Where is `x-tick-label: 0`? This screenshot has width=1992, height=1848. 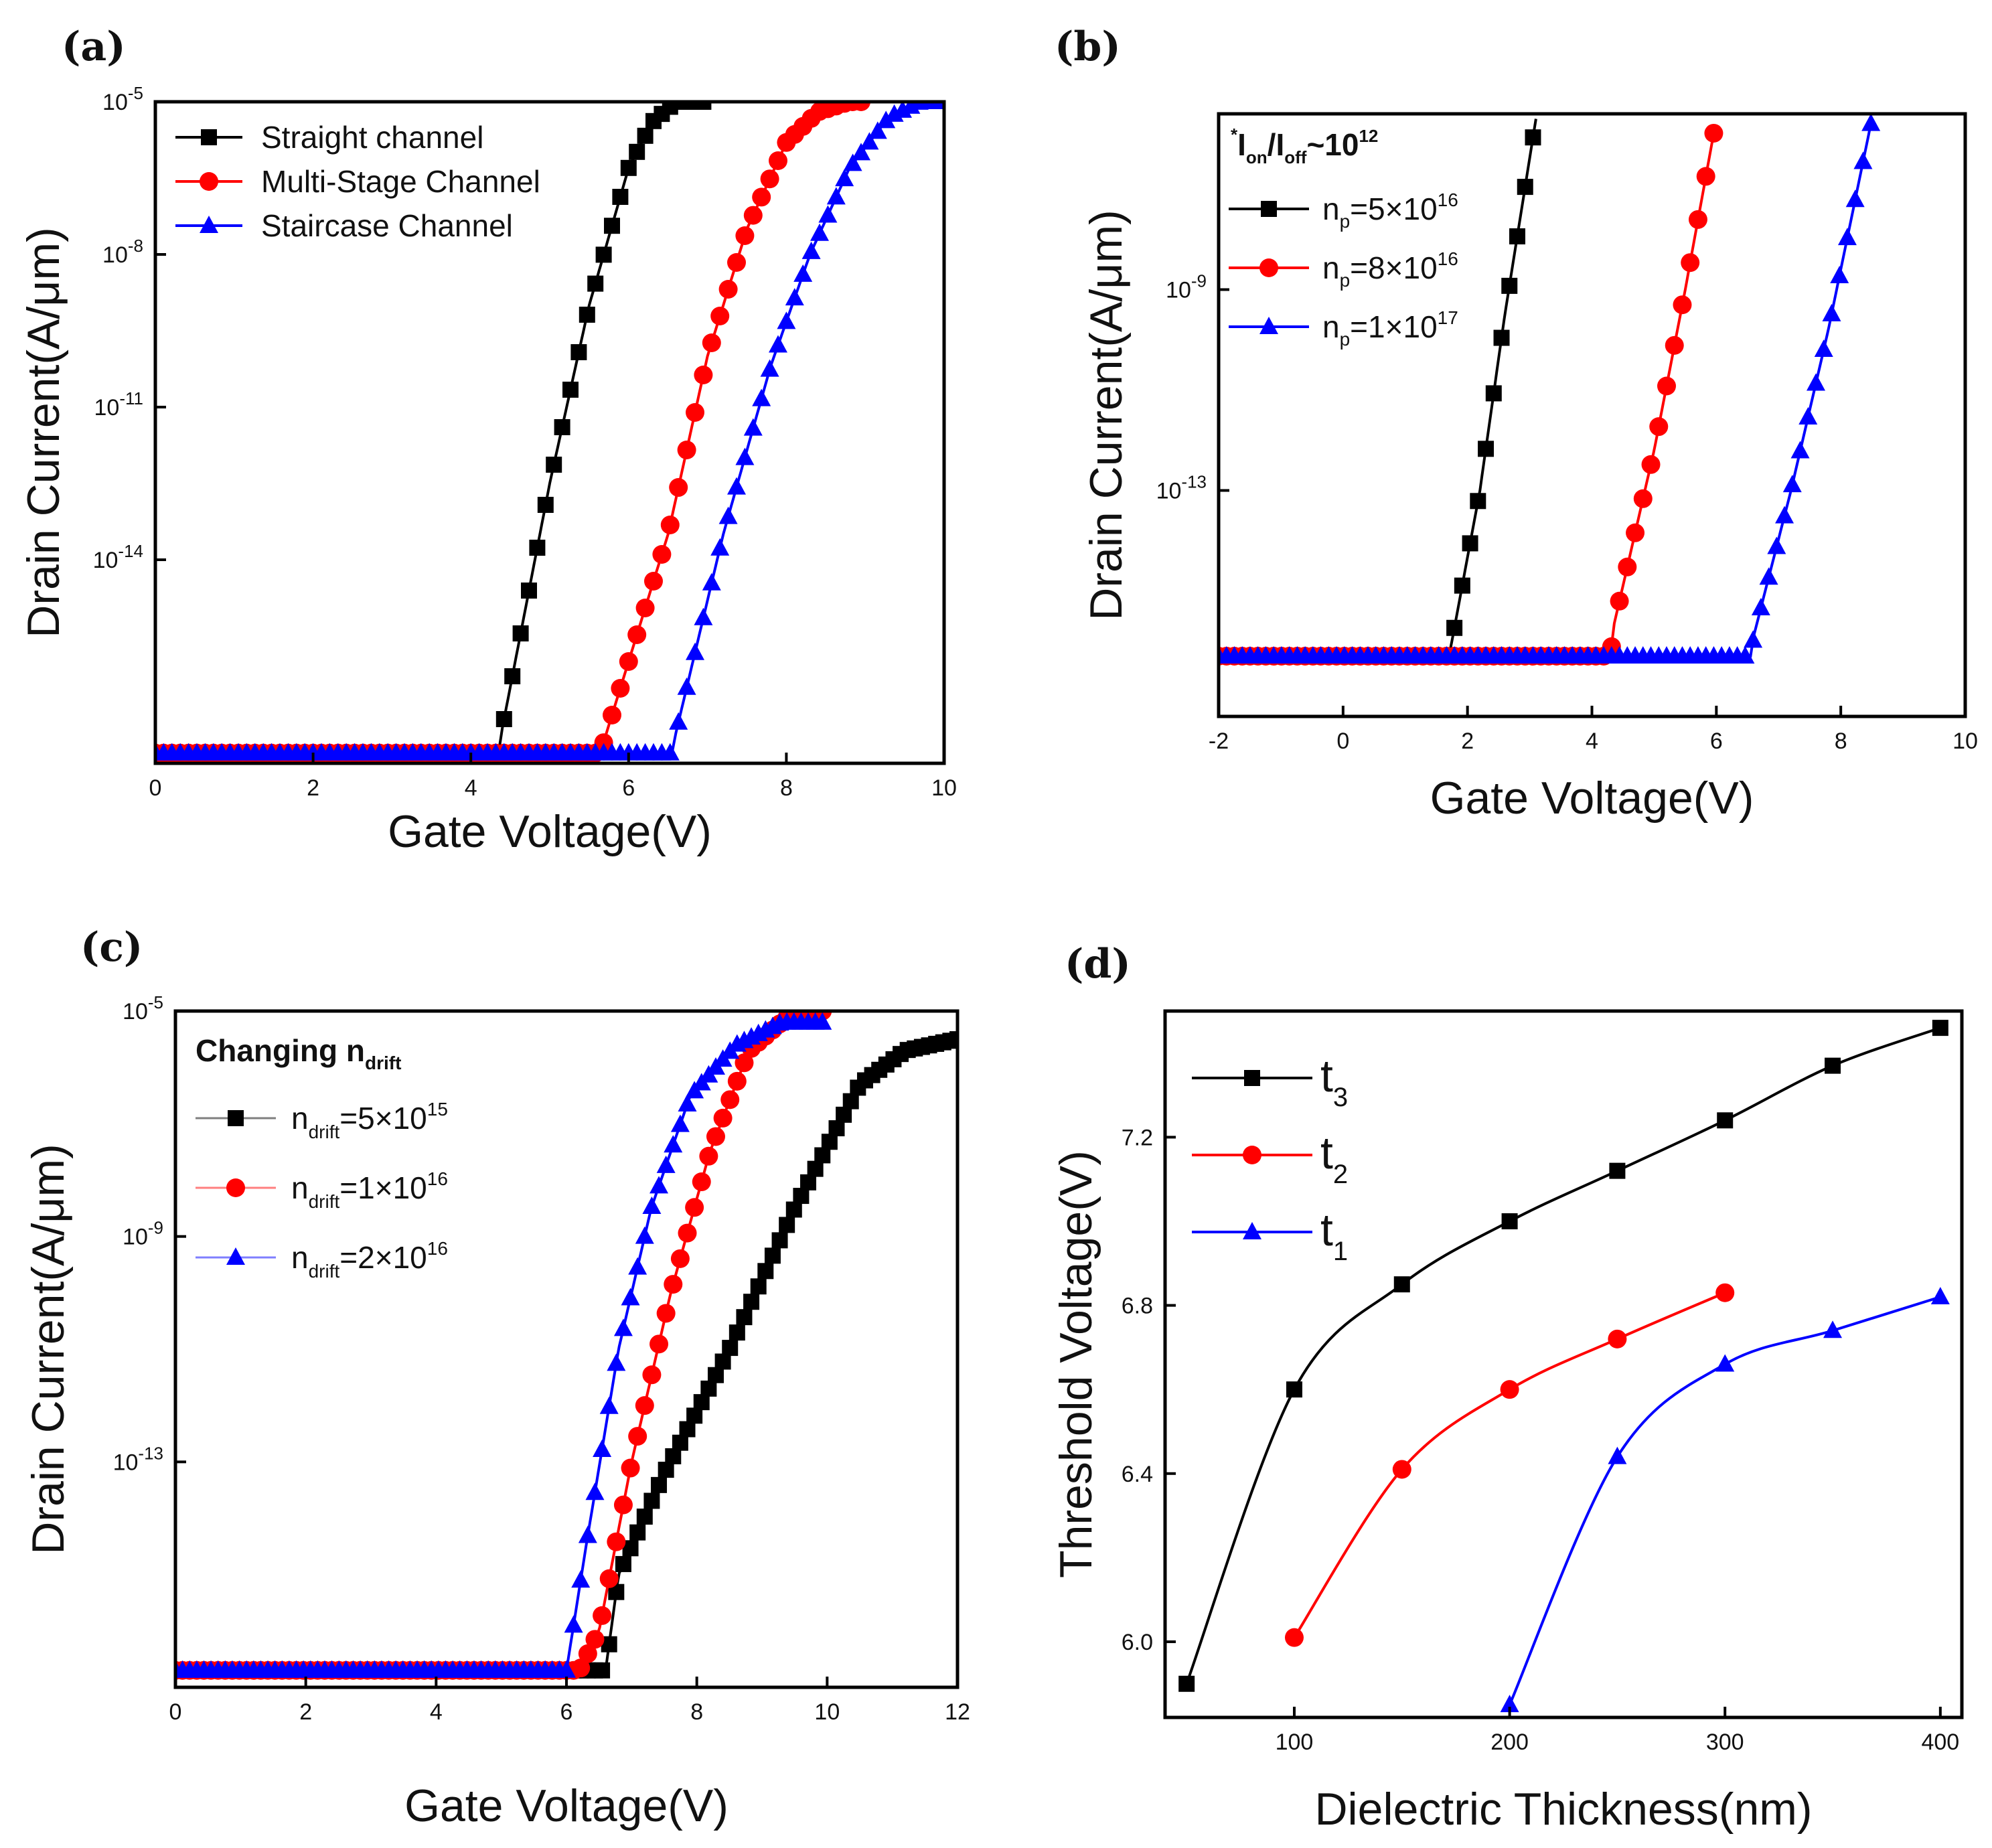 x-tick-label: 0 is located at coordinates (175, 1712).